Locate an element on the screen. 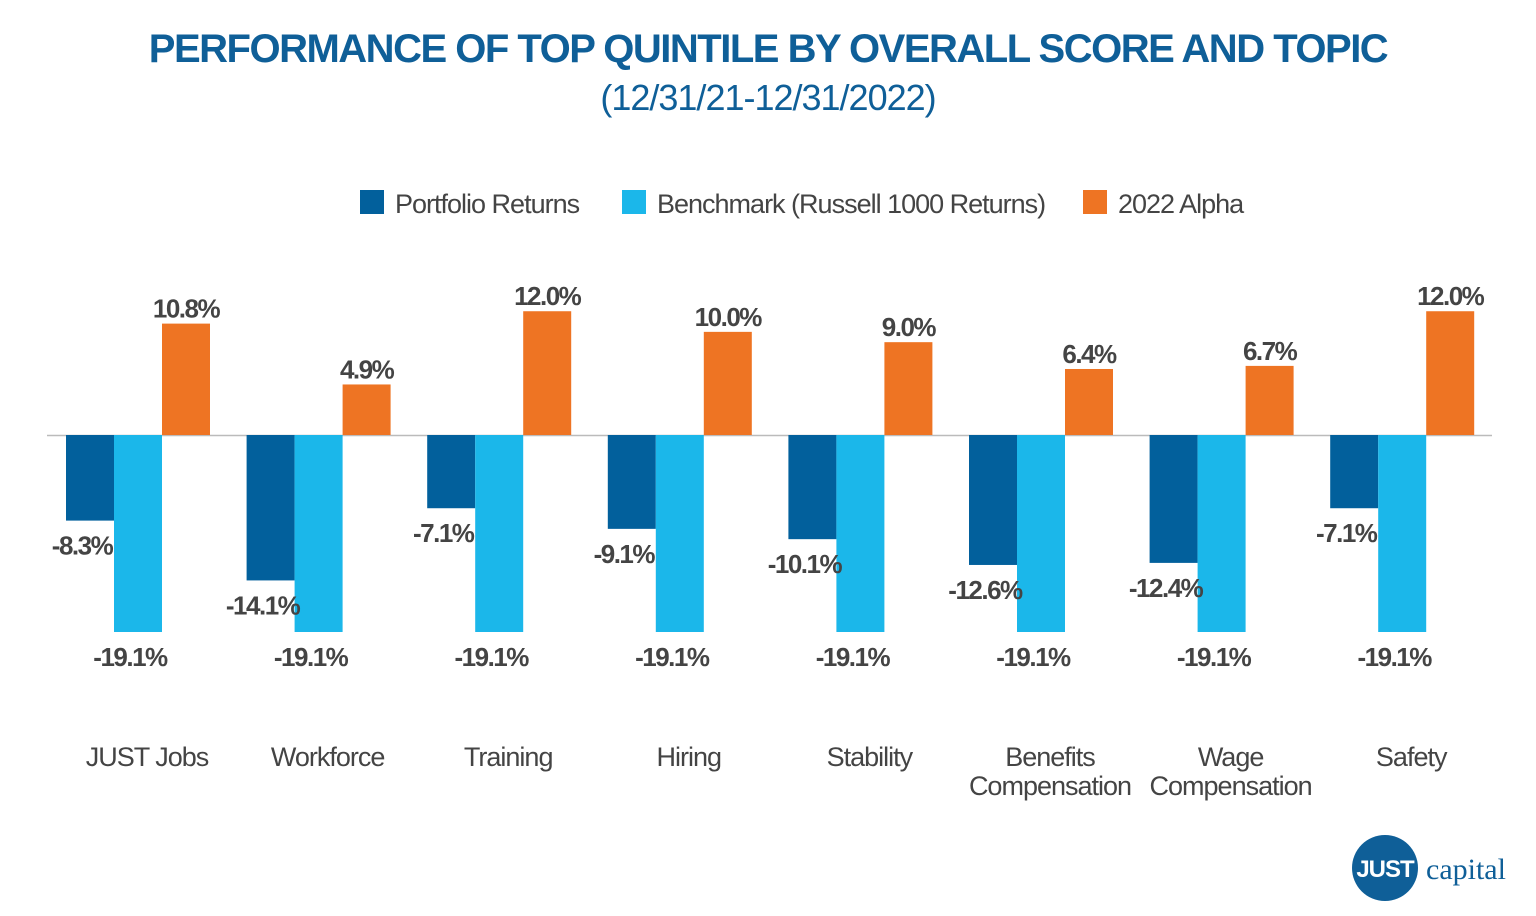 This screenshot has height=916, width=1536. category-label: Safety is located at coordinates (1412, 757).